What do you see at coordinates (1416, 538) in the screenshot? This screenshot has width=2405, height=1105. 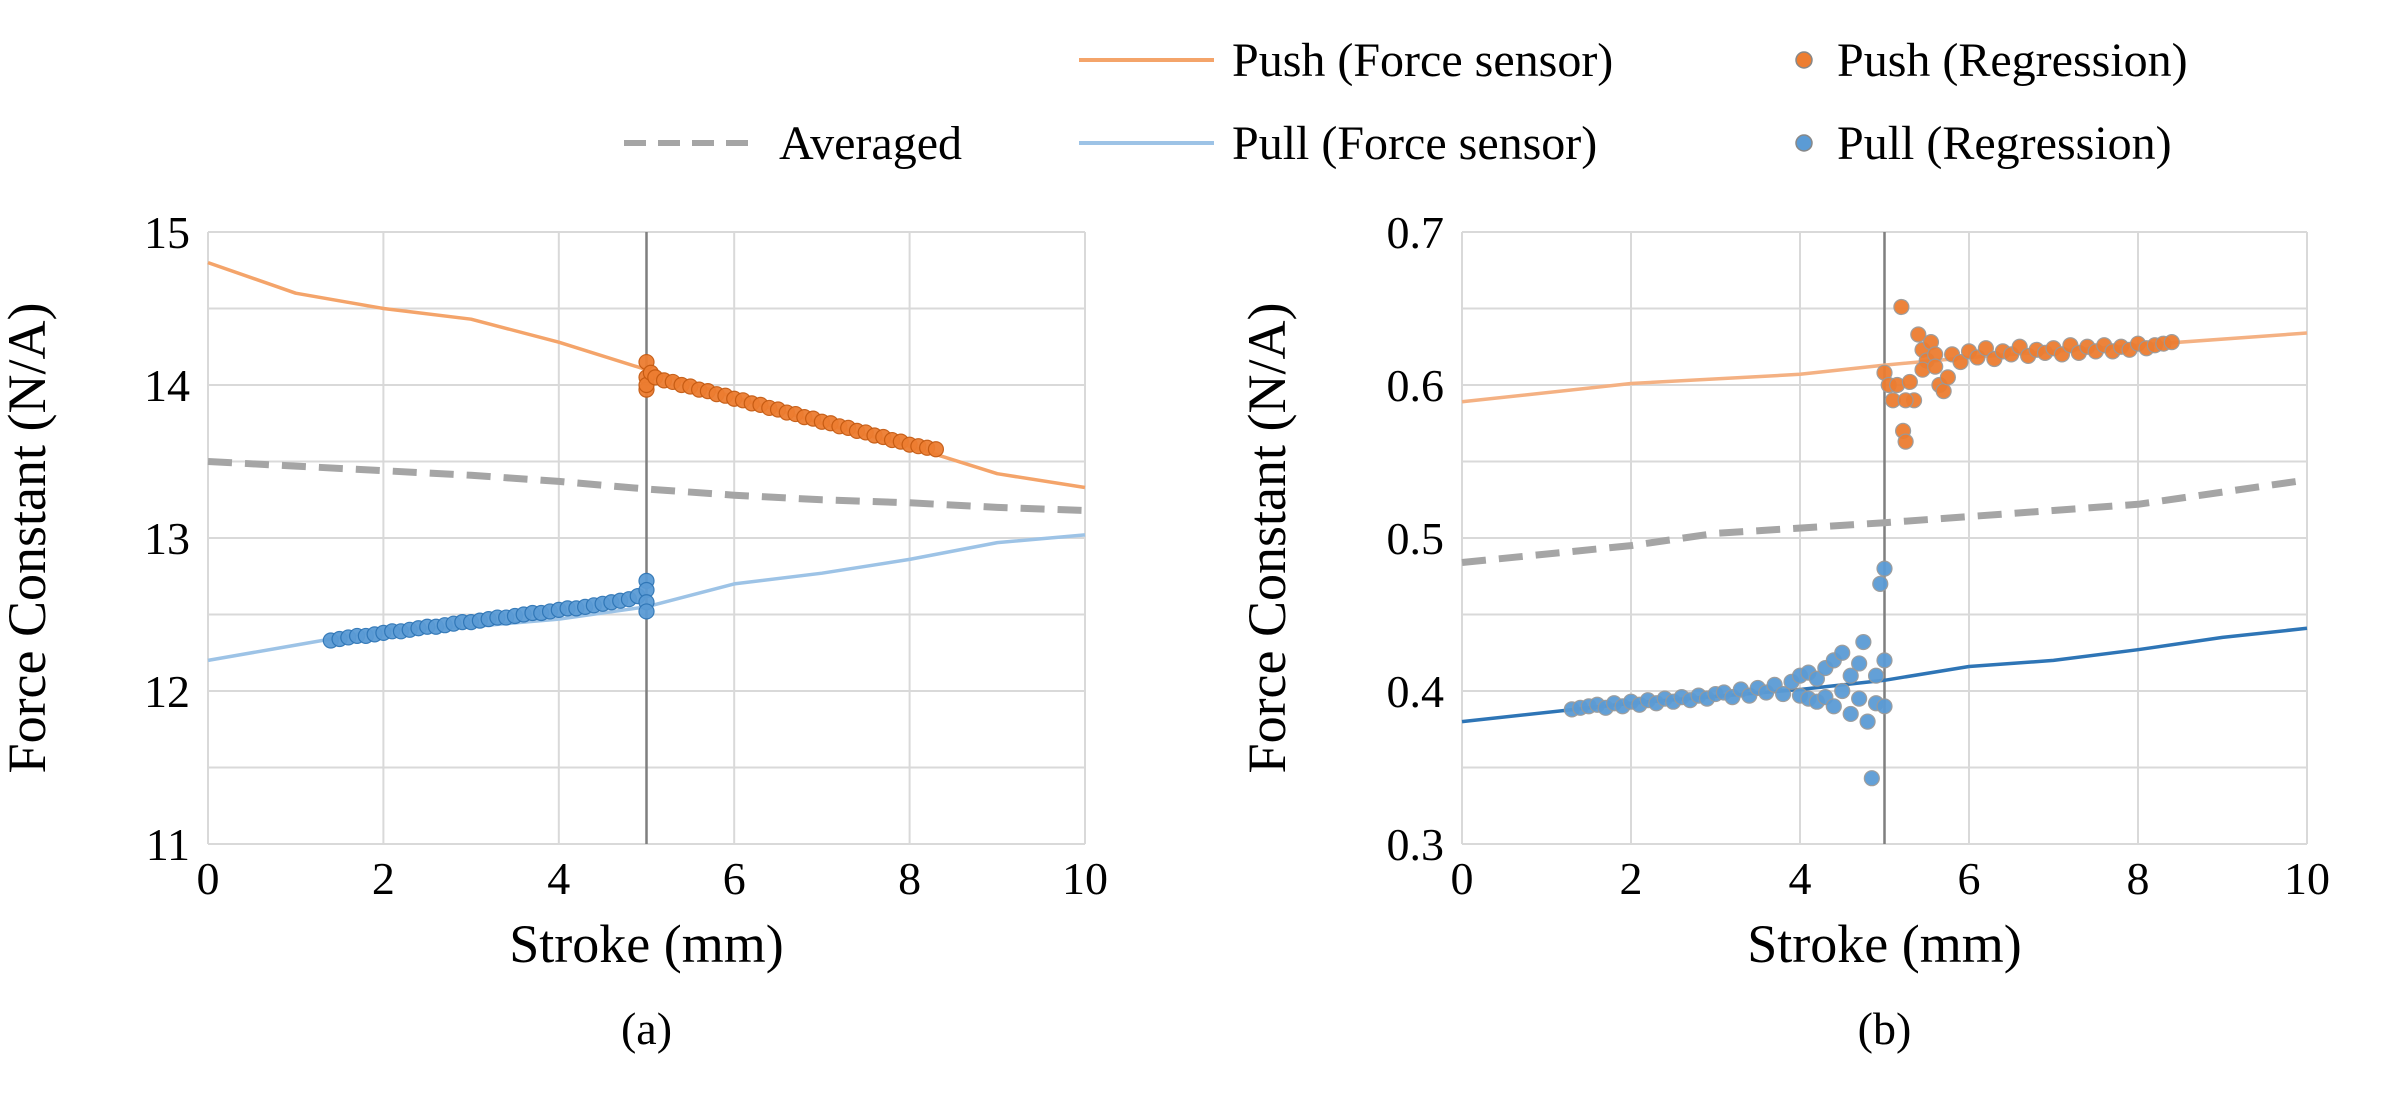 I see `y-tick-label: 0.5` at bounding box center [1416, 538].